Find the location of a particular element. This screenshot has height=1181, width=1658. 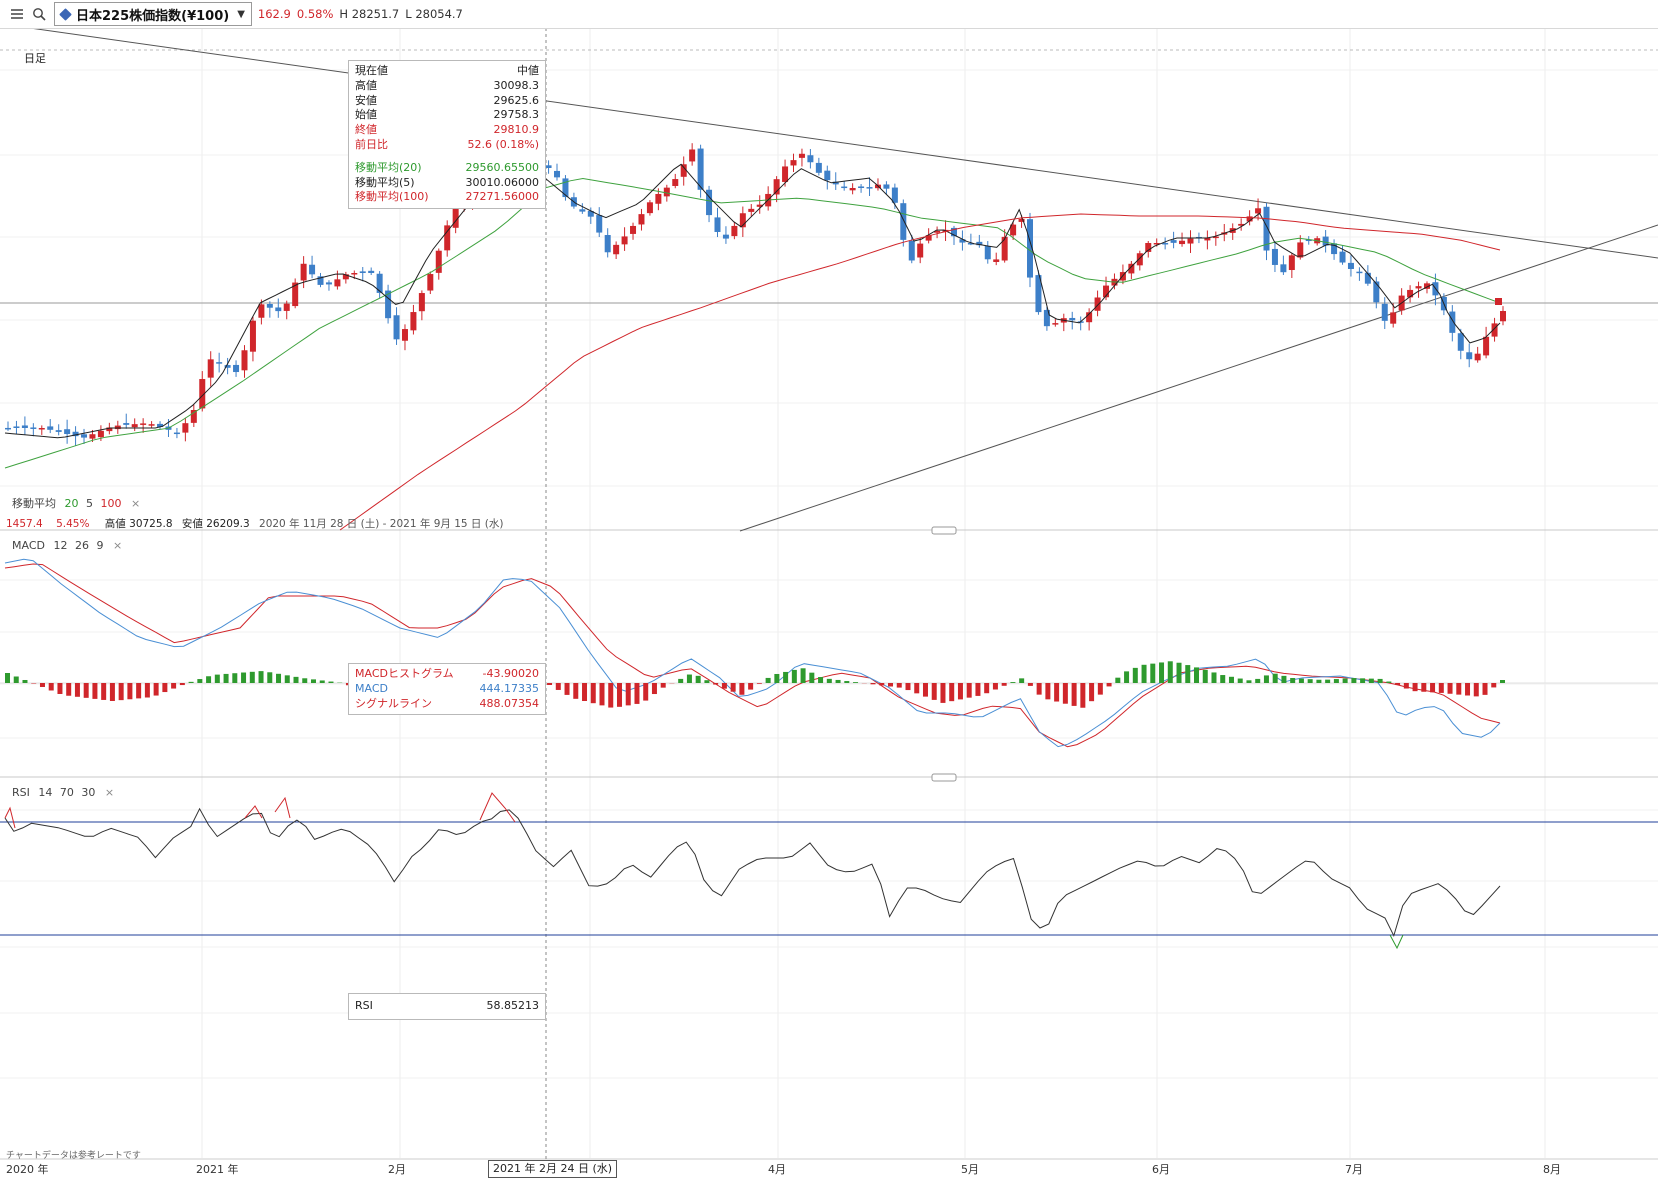

ma-legend-label: 移動平均 is located at coordinates (34, 503).